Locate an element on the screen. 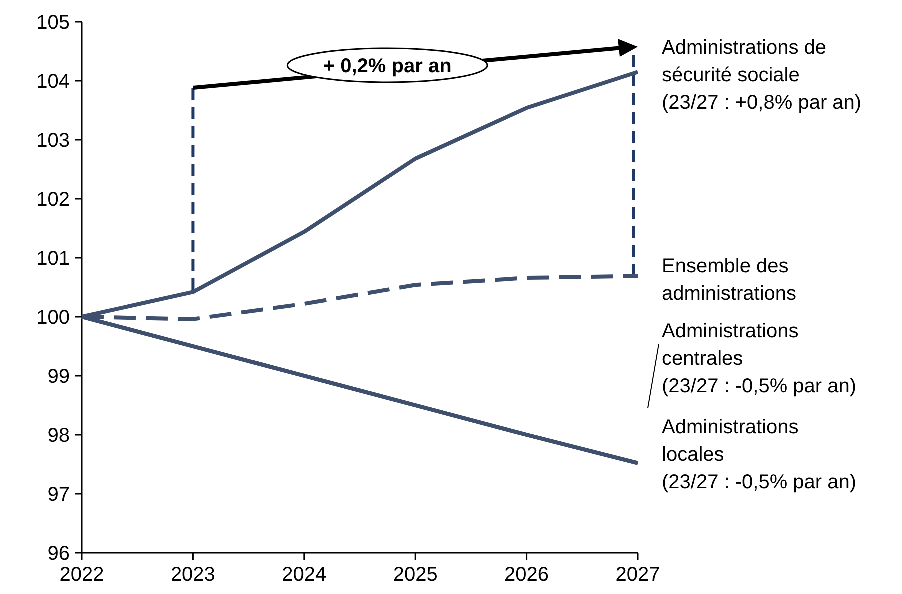  y-tick-label: 100 is located at coordinates (53, 318).